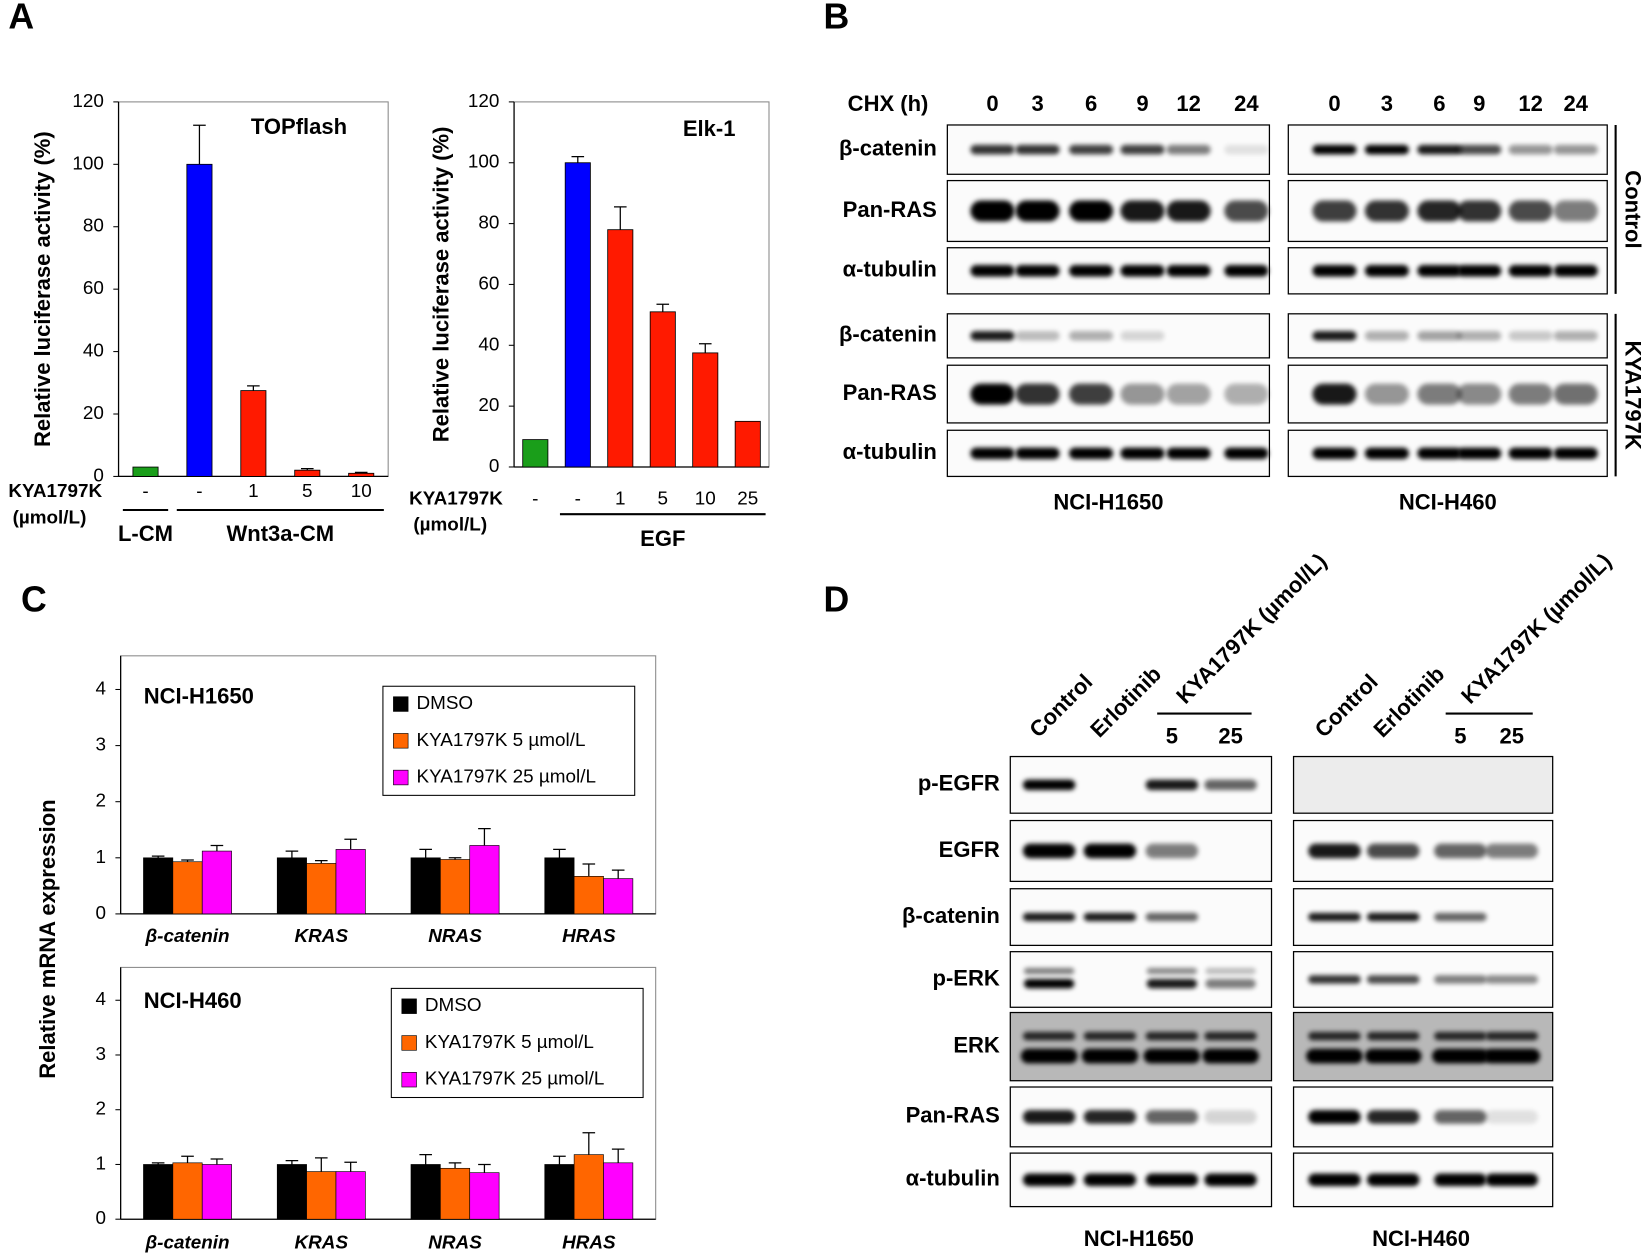 The height and width of the screenshot is (1255, 1645). Describe the element at coordinates (1439, 103) in the screenshot. I see `time-label: 6` at that location.